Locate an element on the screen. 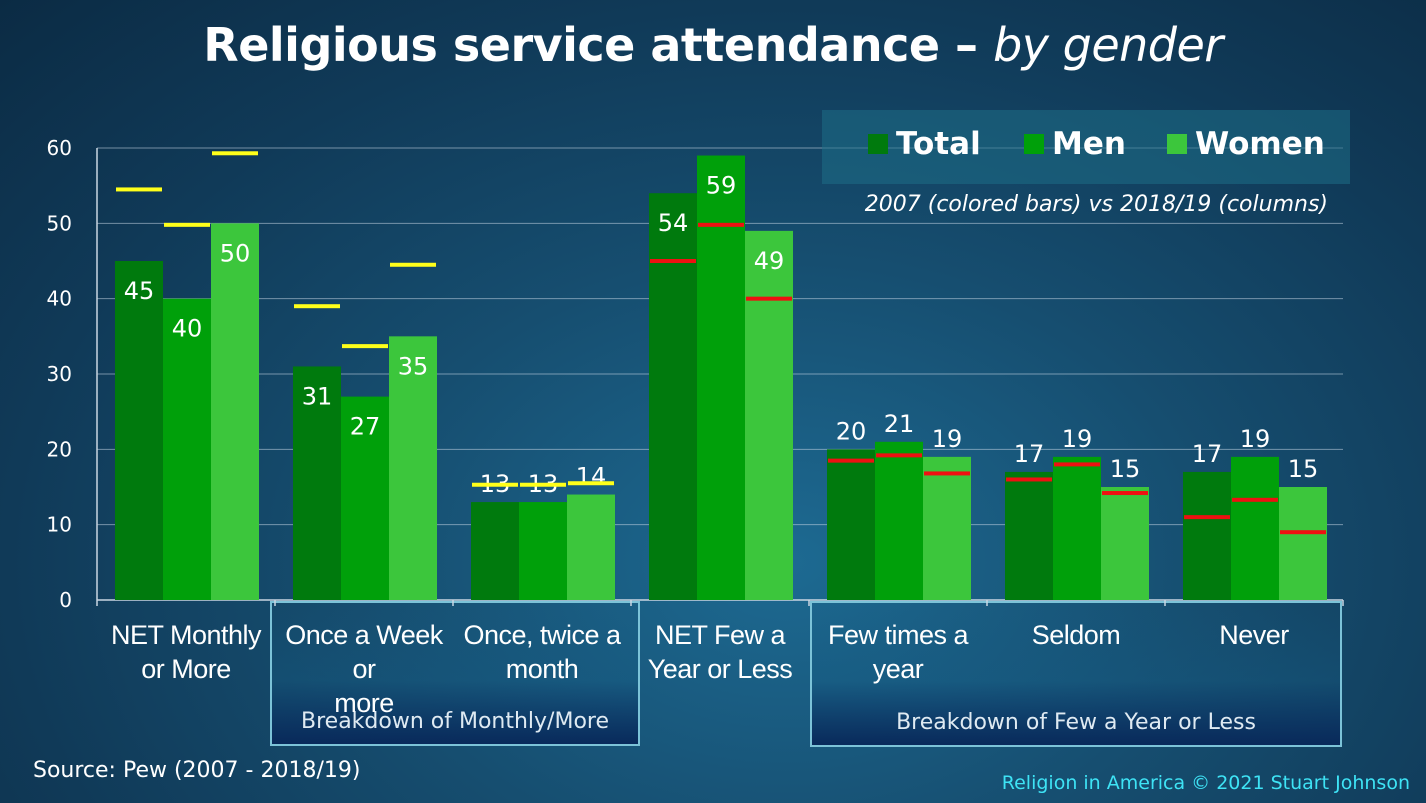  legend-swatch-women is located at coordinates (1177, 144).